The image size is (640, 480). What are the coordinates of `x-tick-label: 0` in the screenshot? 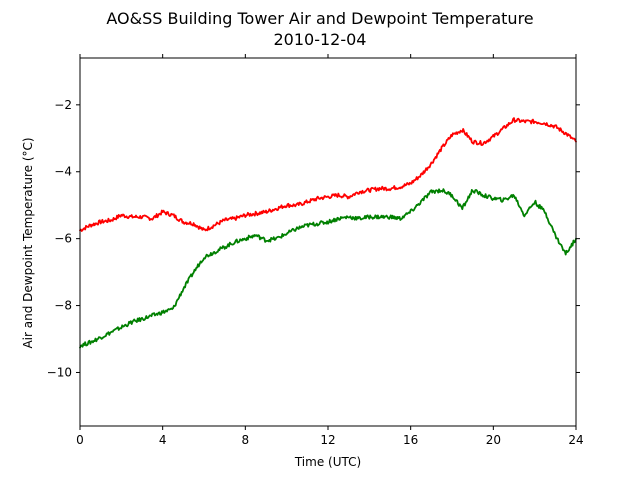 It's located at (80, 440).